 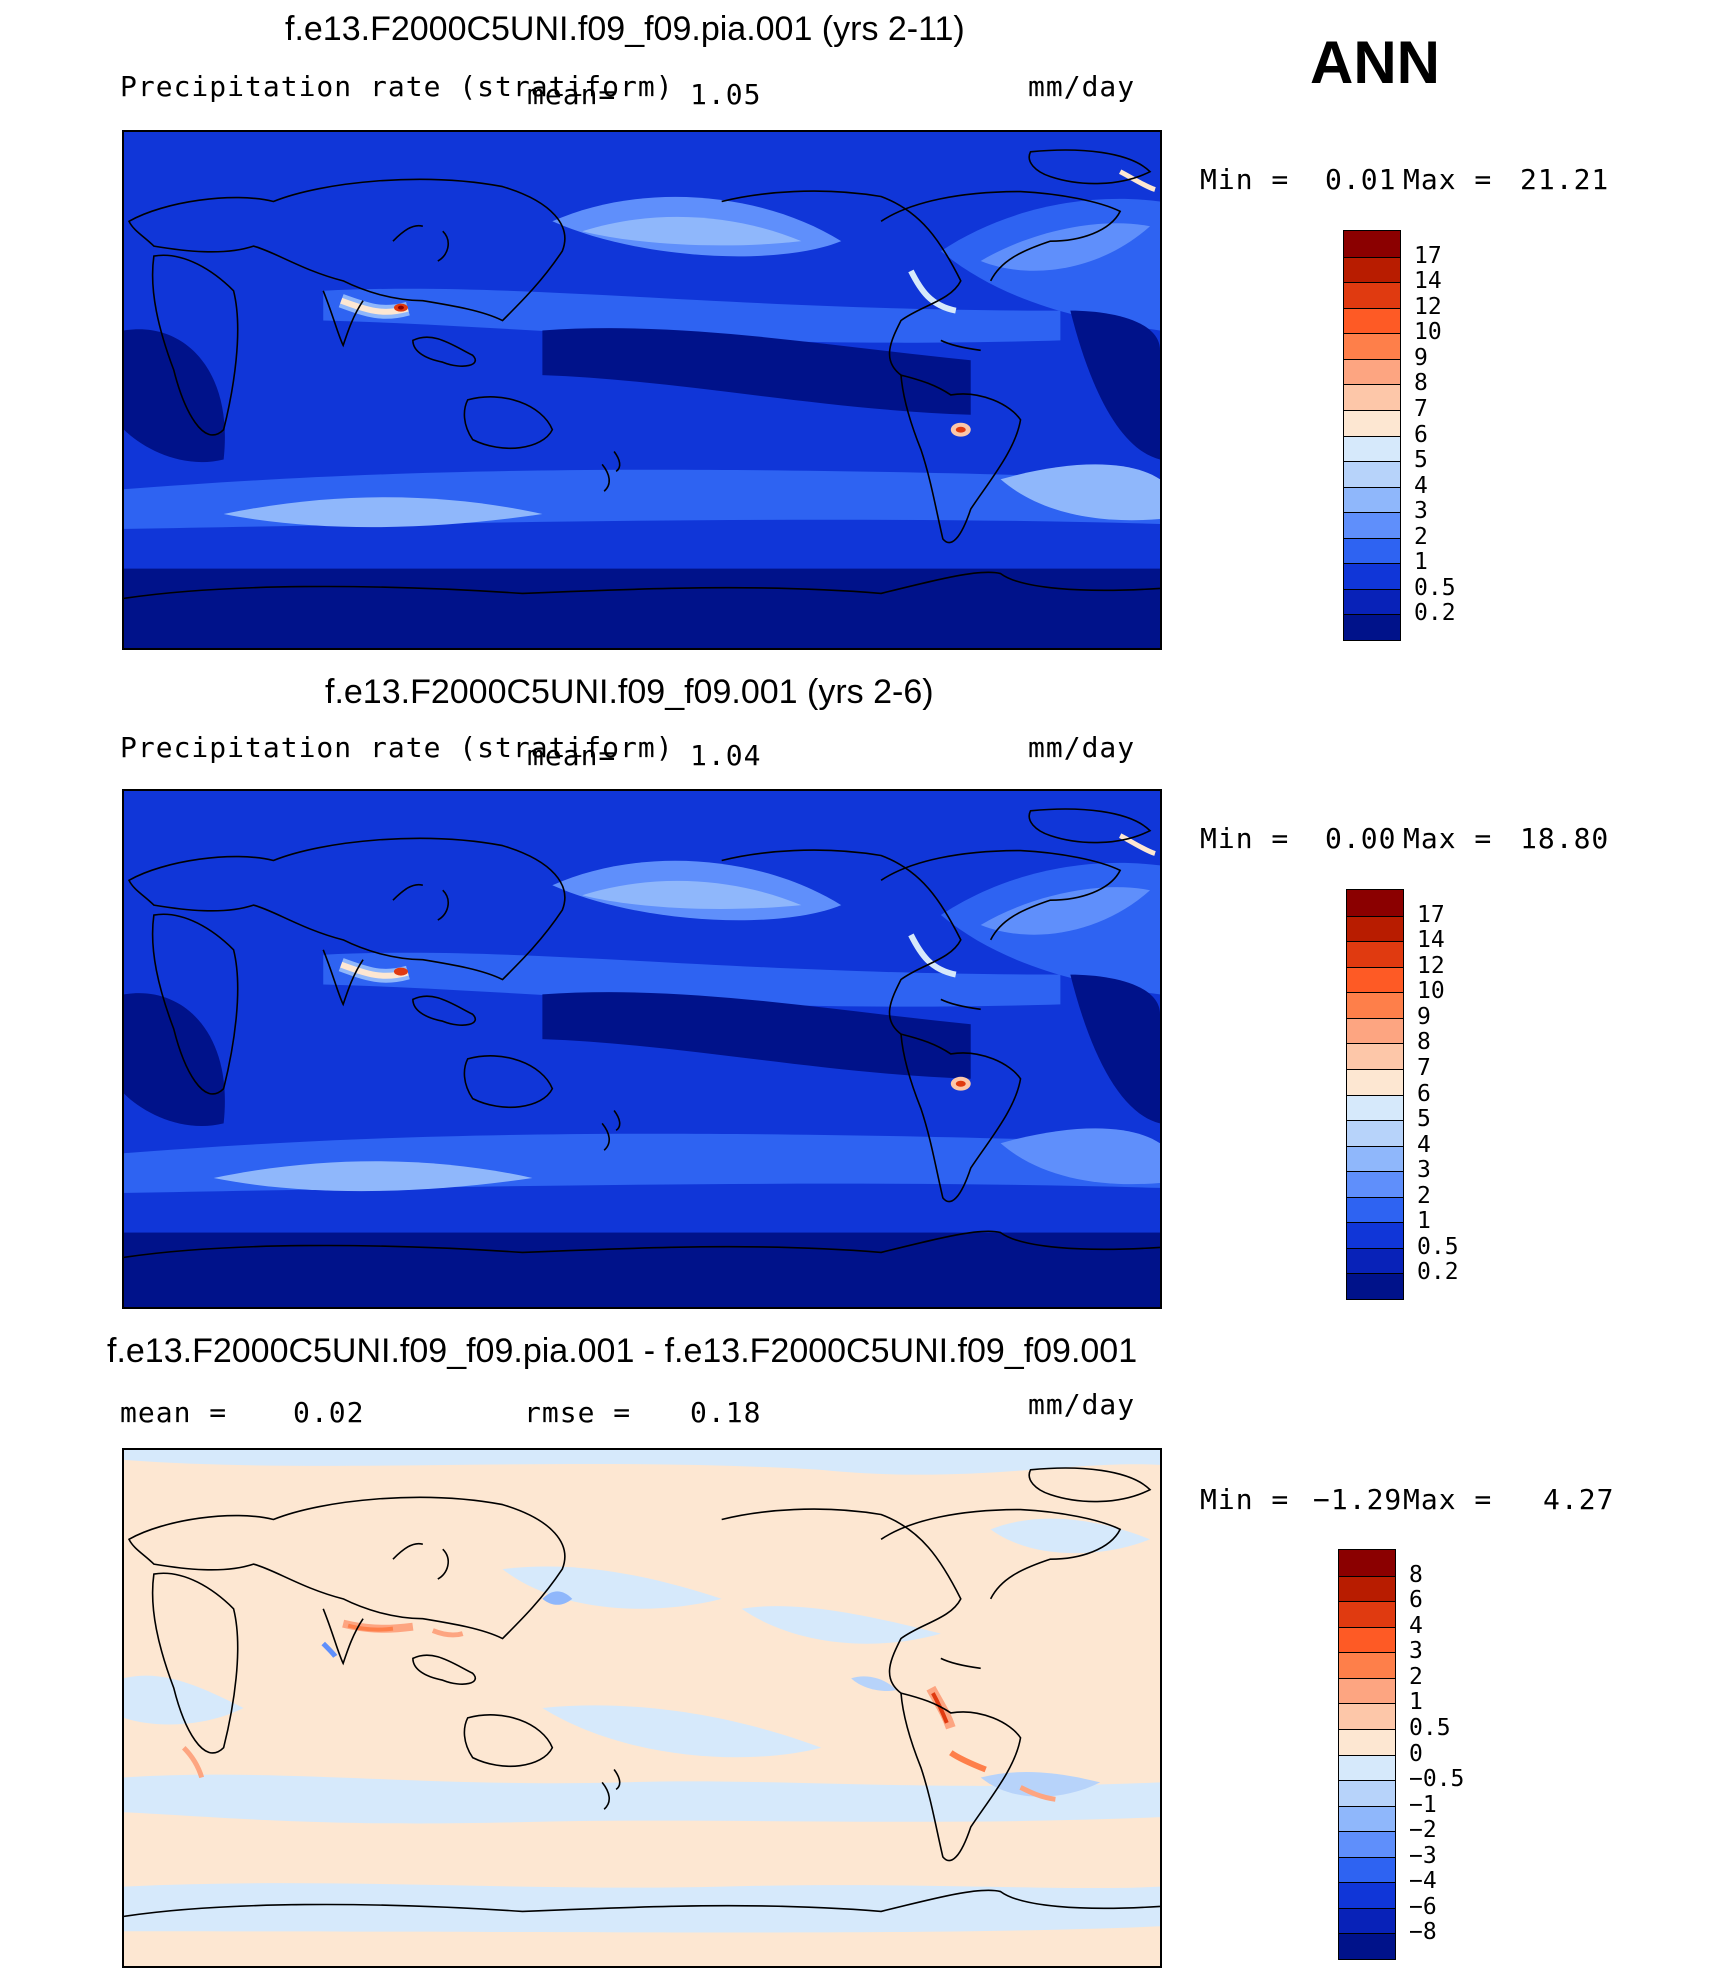 I want to click on panel-1-mean-value: 1.05, so click(x=726, y=94).